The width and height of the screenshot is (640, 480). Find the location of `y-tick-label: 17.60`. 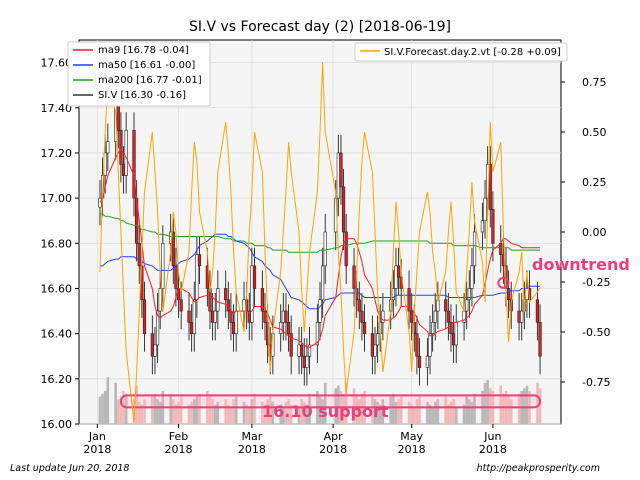

y-tick-label: 17.60 is located at coordinates (57, 63).